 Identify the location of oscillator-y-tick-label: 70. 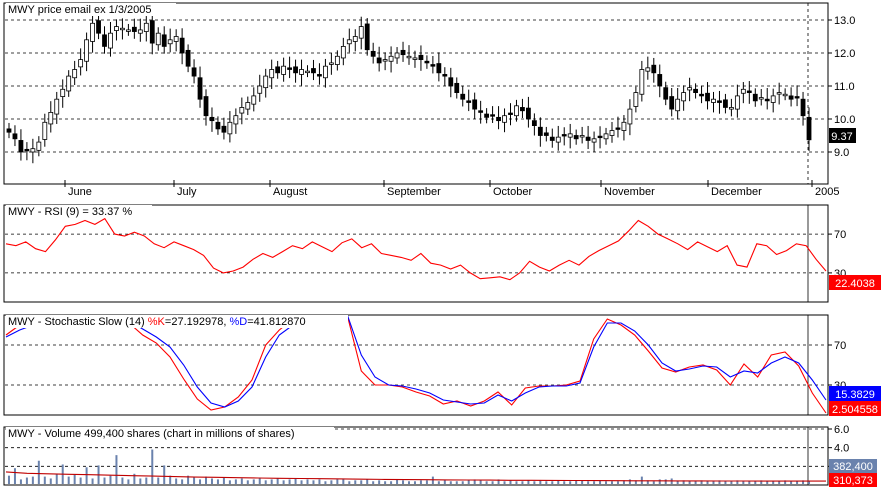
(840, 235).